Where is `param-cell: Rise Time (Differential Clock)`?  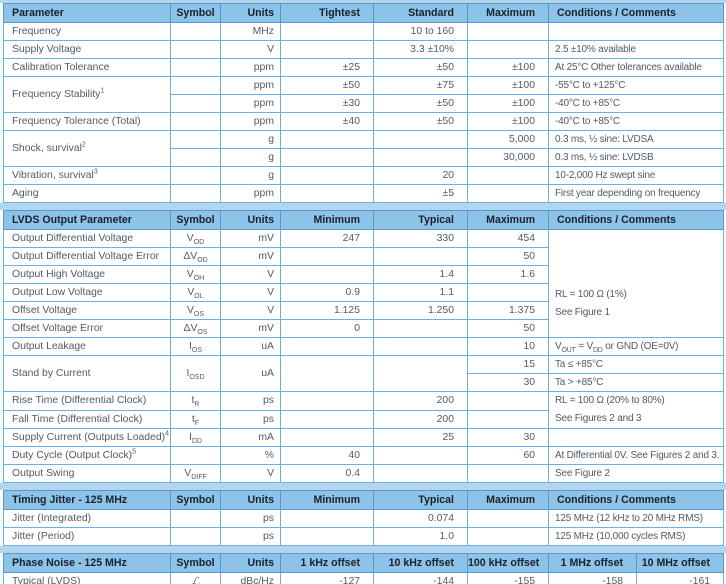
param-cell: Rise Time (Differential Clock) is located at coordinates (87, 401).